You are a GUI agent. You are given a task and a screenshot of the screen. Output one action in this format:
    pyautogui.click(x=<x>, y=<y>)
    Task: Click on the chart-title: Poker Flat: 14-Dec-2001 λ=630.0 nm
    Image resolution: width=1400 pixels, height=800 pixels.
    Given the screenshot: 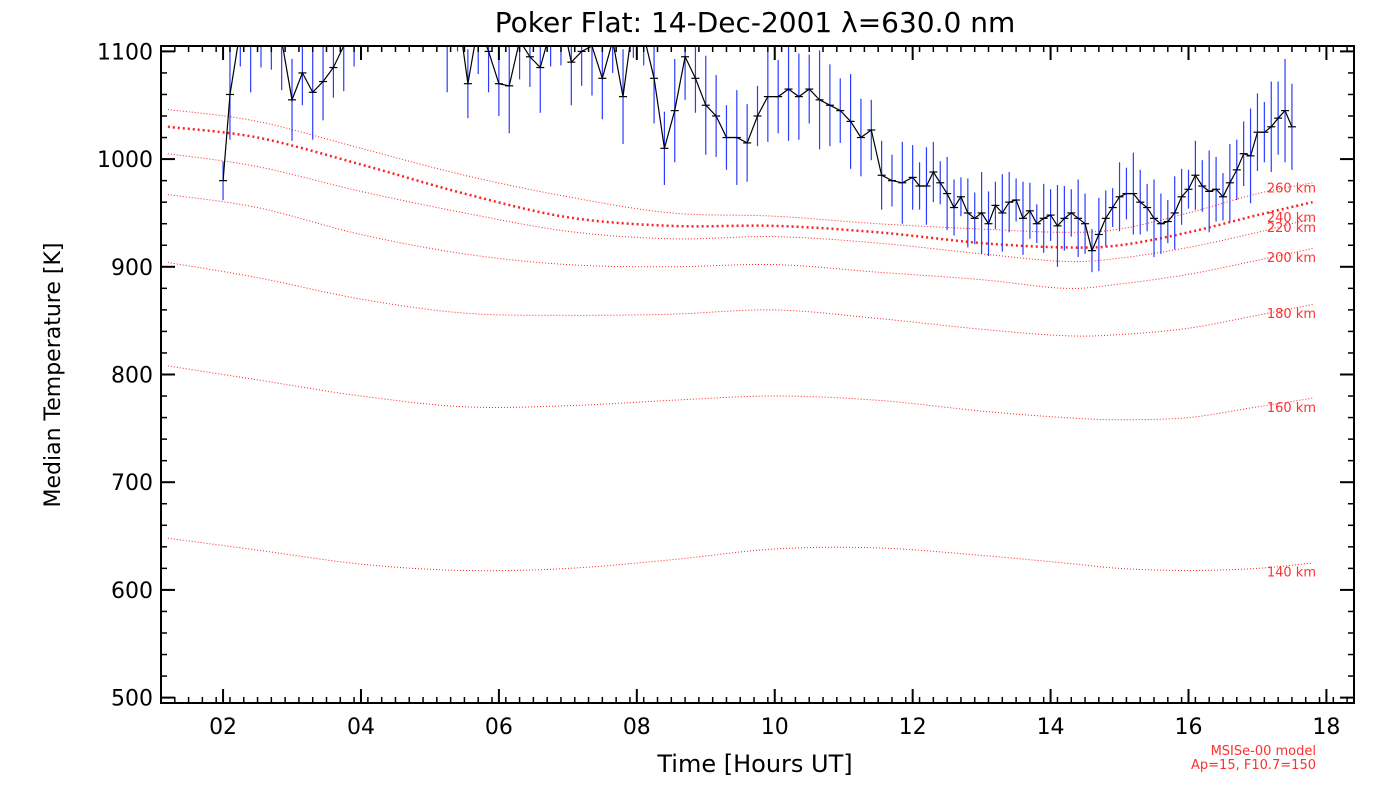 What is the action you would take?
    pyautogui.click(x=755, y=22)
    